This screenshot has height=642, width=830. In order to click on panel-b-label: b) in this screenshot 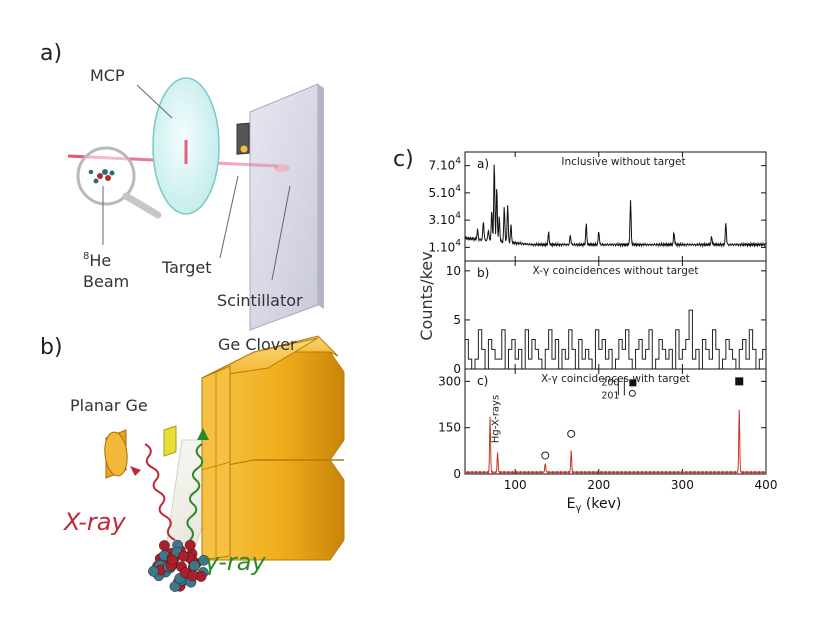, I will do `click(51, 347)`.